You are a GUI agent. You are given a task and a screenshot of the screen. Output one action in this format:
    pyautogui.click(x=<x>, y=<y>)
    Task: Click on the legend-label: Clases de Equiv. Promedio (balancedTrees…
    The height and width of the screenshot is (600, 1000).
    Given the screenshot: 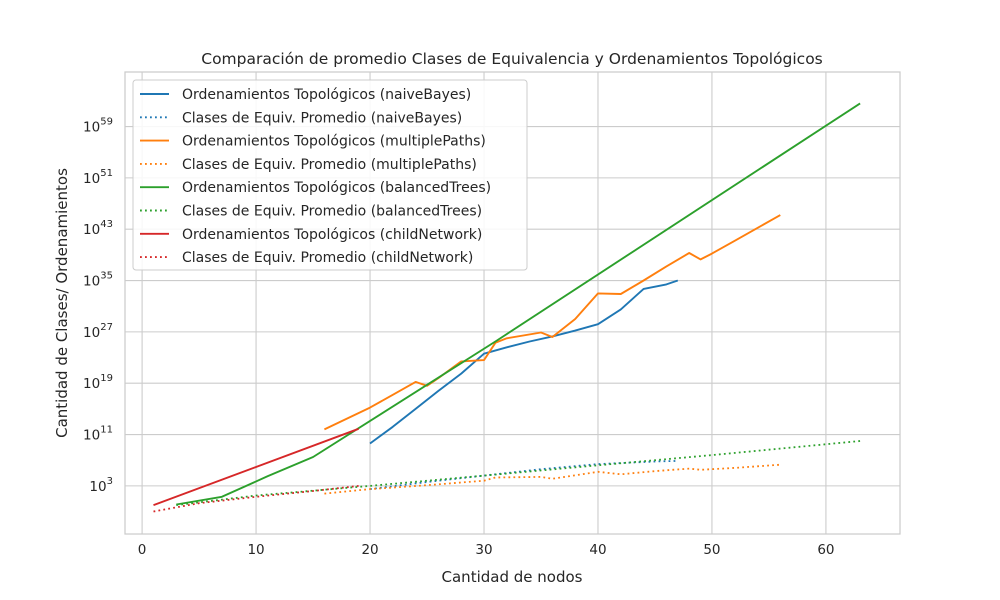 What is the action you would take?
    pyautogui.click(x=332, y=212)
    